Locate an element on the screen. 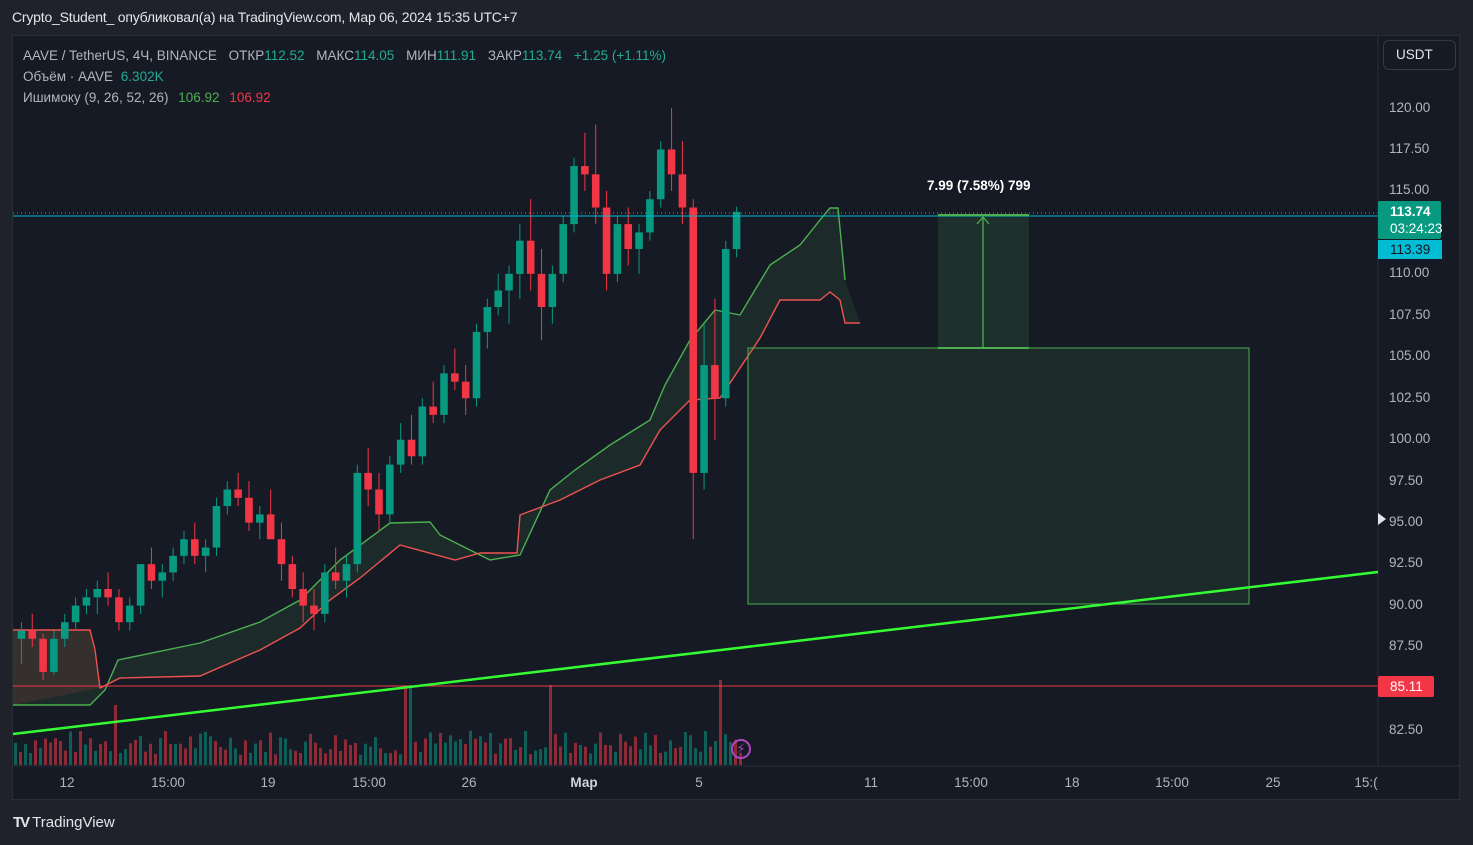 The image size is (1473, 845). close-value: 113.74 is located at coordinates (542, 55).